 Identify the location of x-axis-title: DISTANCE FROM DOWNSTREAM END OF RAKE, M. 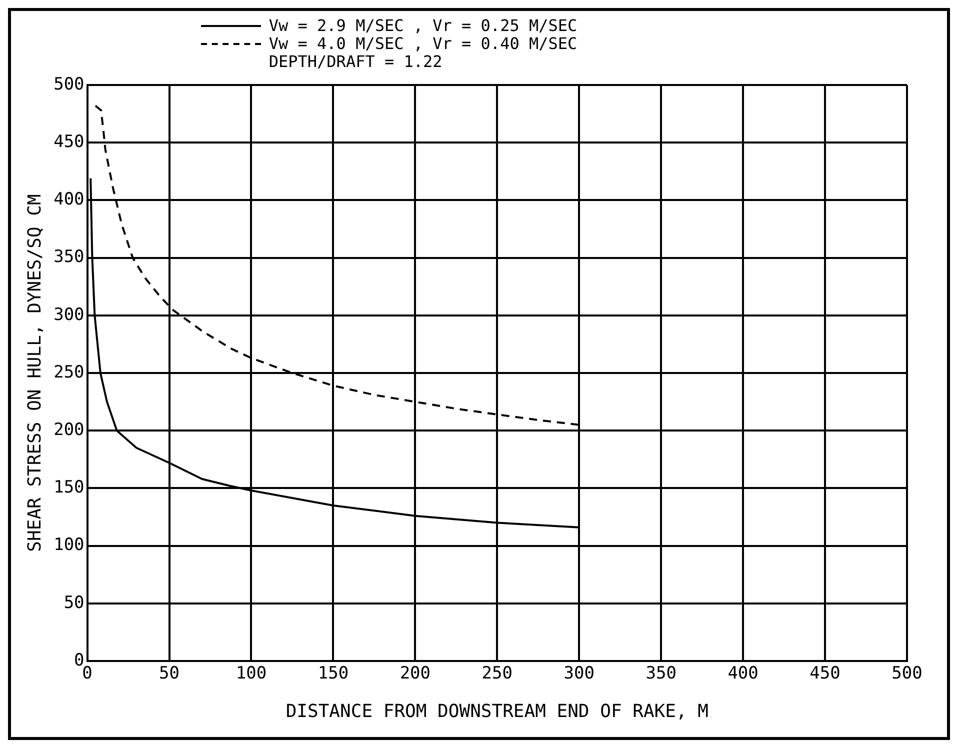
(497, 711).